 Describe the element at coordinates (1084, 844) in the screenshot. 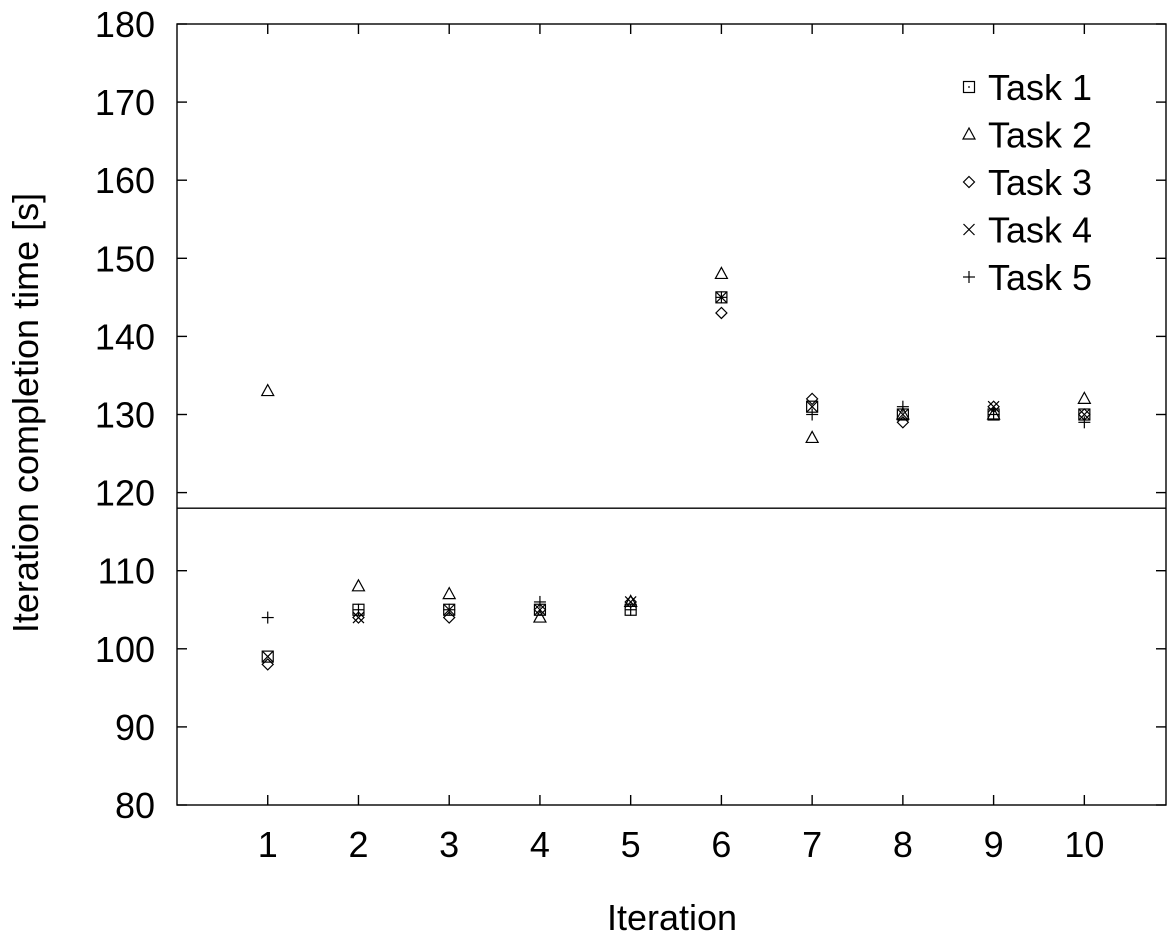

I see `x-tick-label: 10` at that location.